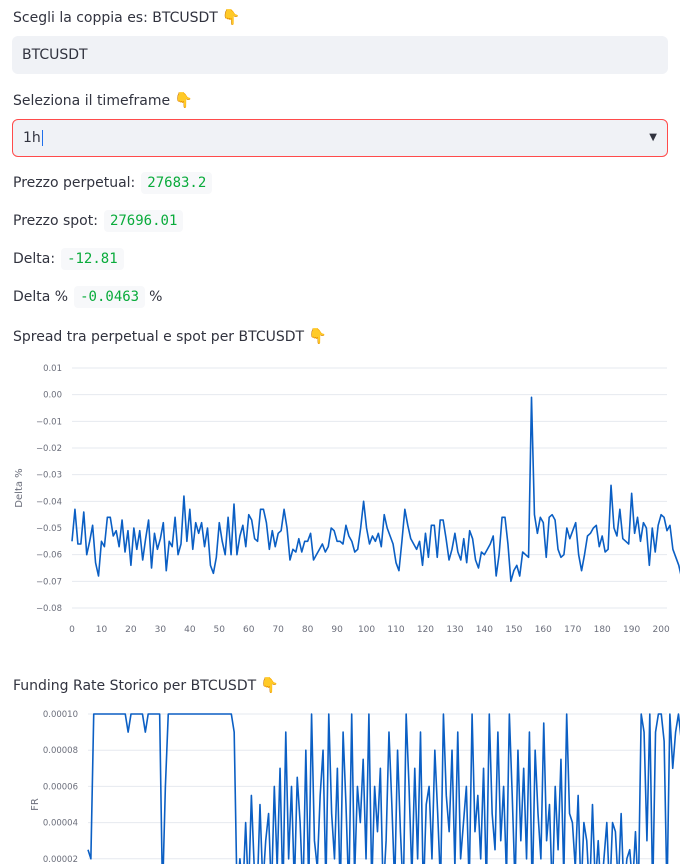  What do you see at coordinates (60, 751) in the screenshot?
I see `y-tick-label: 0.00008` at bounding box center [60, 751].